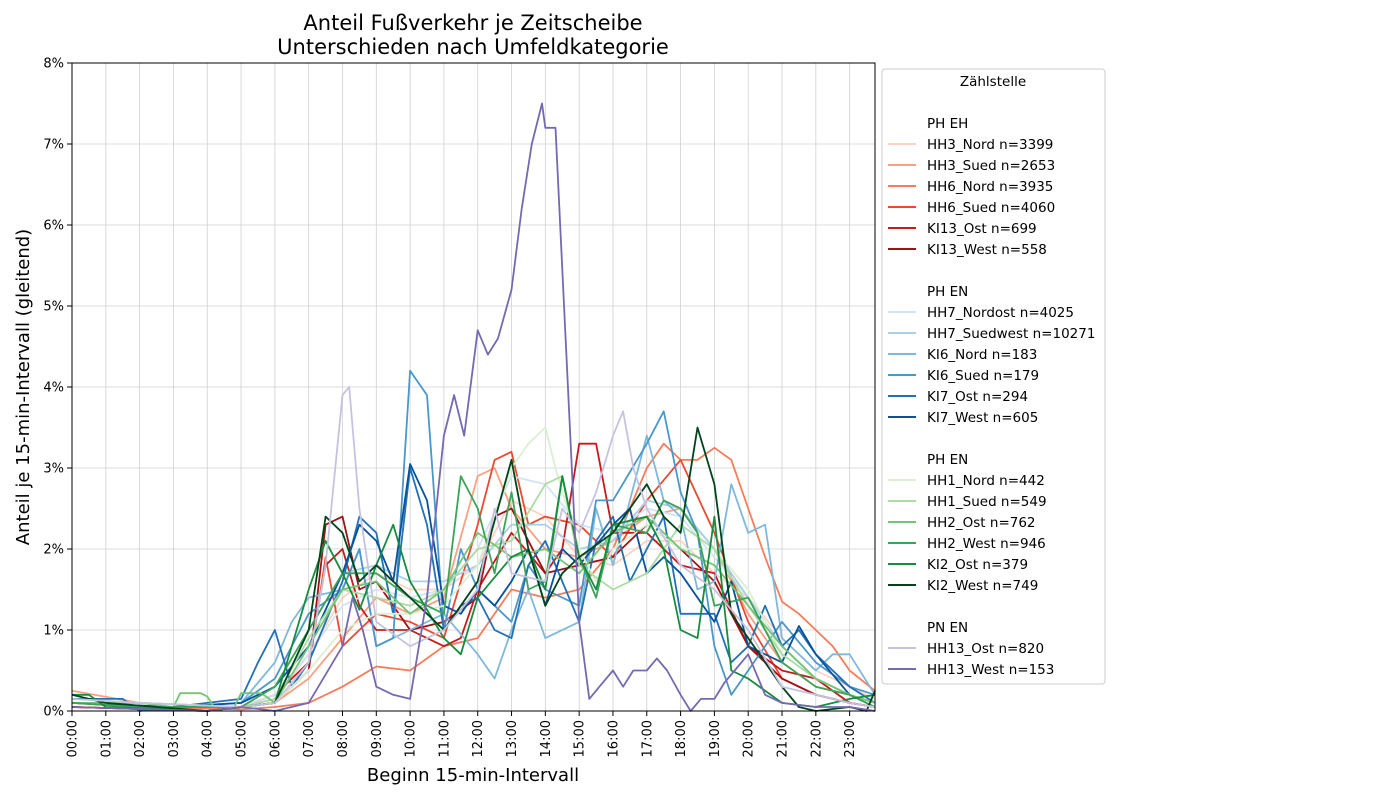  Describe the element at coordinates (783, 738) in the screenshot. I see `x-tick-label: 21:00` at that location.